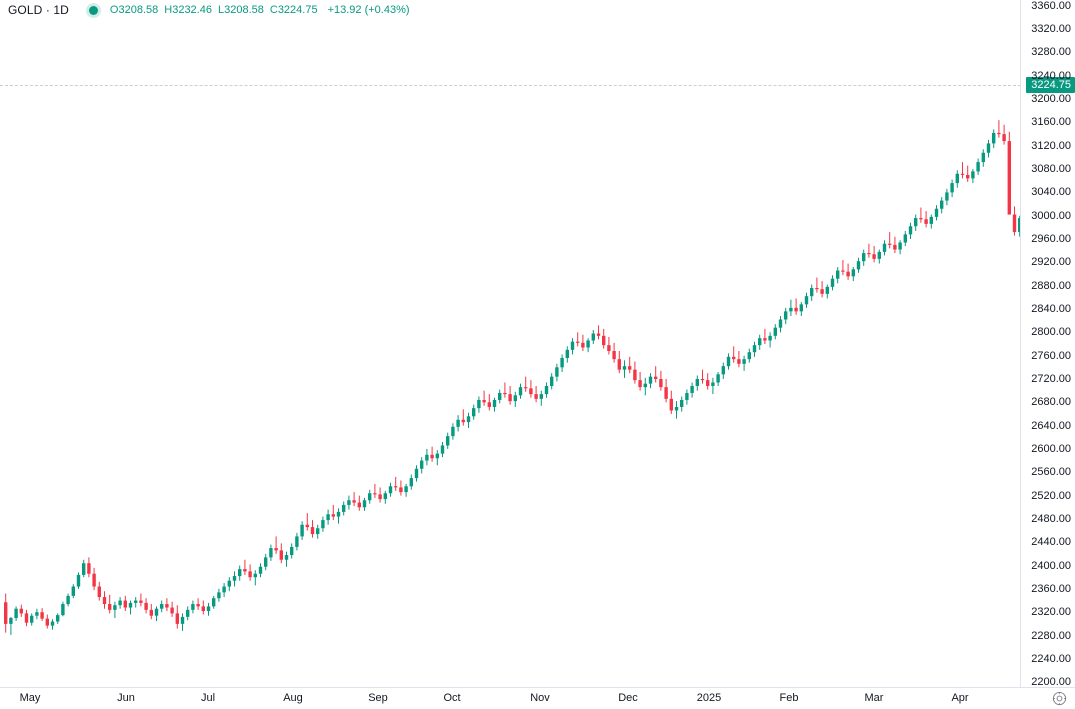  What do you see at coordinates (1051, 262) in the screenshot?
I see `price-tick: 2920.00` at bounding box center [1051, 262].